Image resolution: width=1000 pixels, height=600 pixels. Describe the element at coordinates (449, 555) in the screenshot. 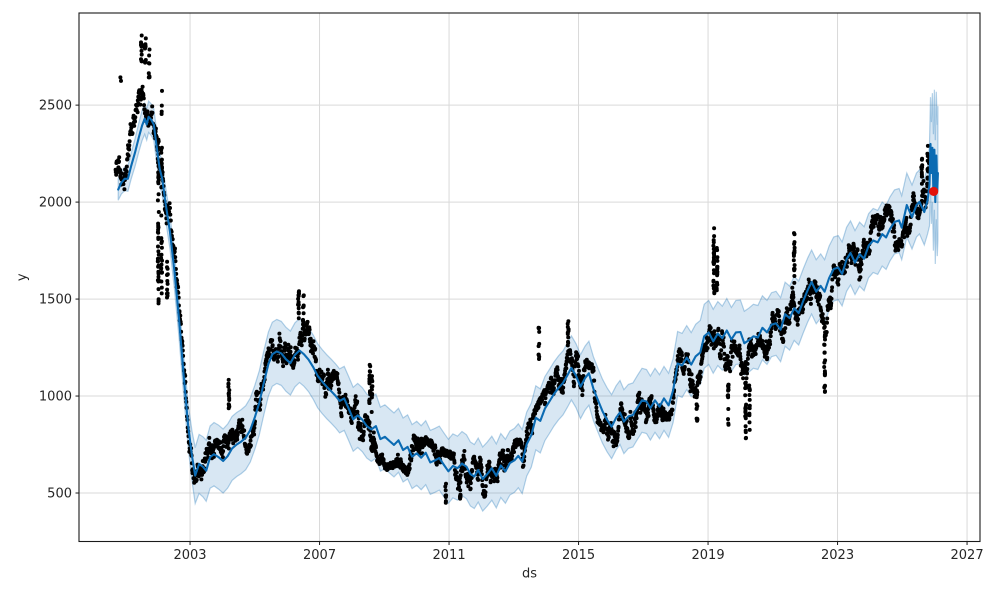

I see `x-tick-label: 2011` at that location.